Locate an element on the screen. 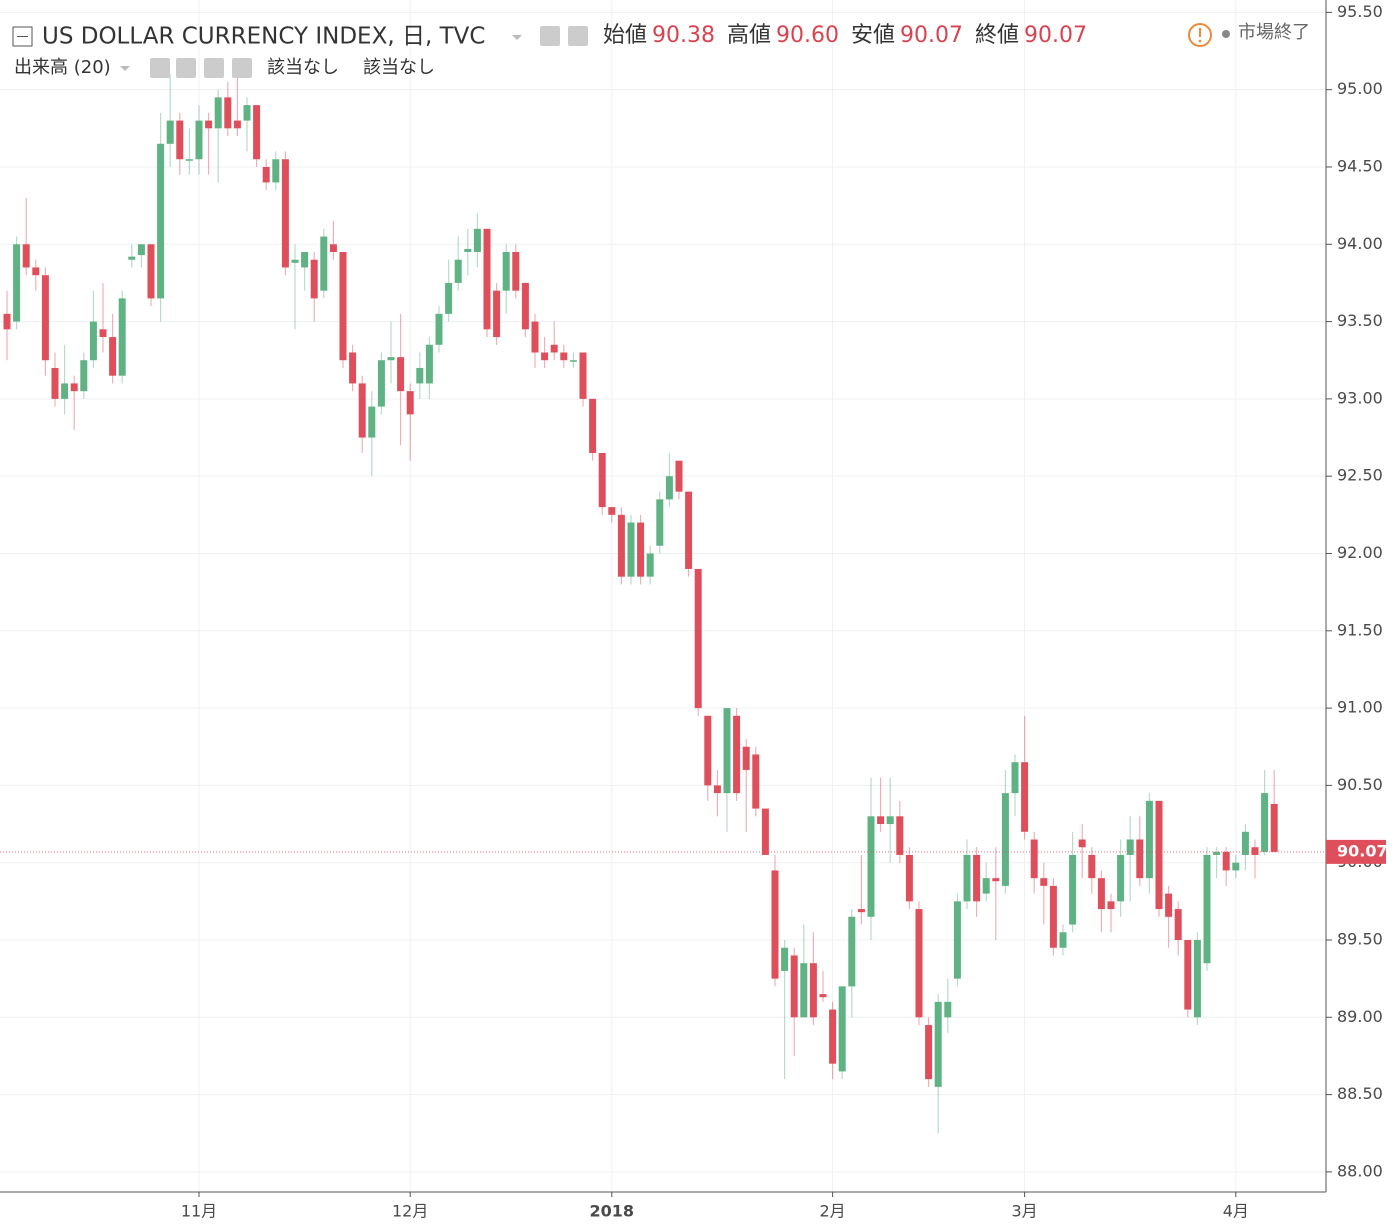  alert-icon is located at coordinates (1200, 35).